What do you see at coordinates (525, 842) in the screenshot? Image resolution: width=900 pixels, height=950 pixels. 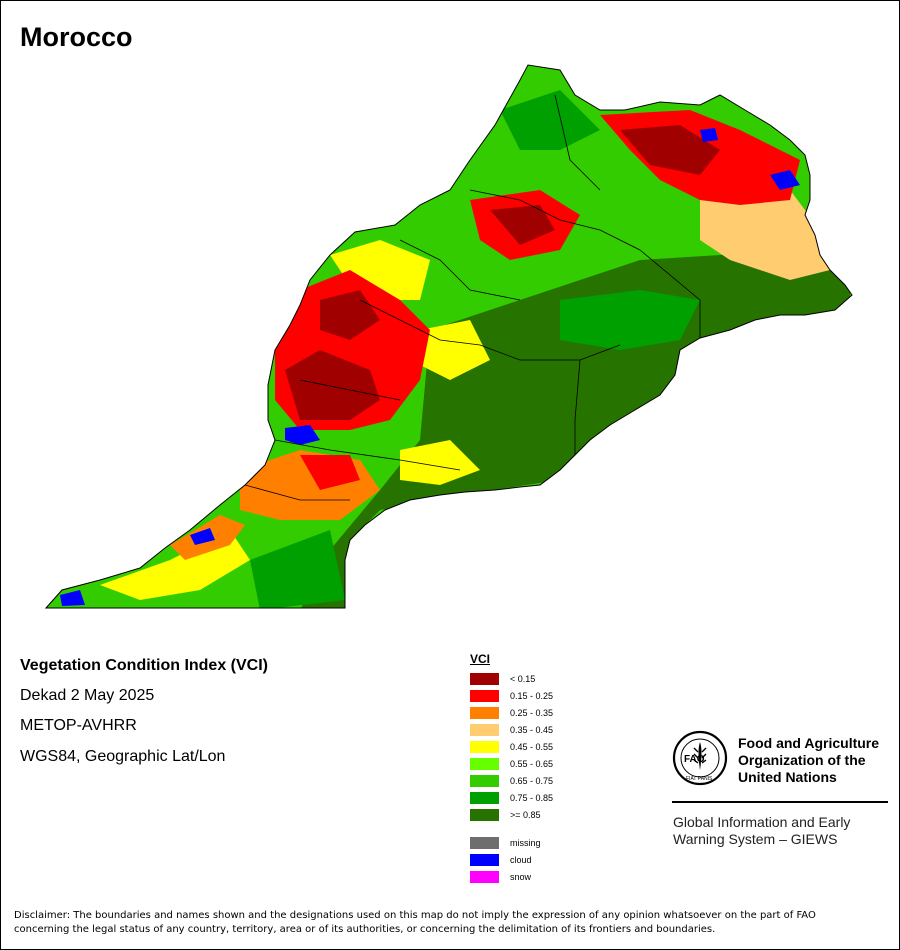 I see `legend-label: missing` at bounding box center [525, 842].